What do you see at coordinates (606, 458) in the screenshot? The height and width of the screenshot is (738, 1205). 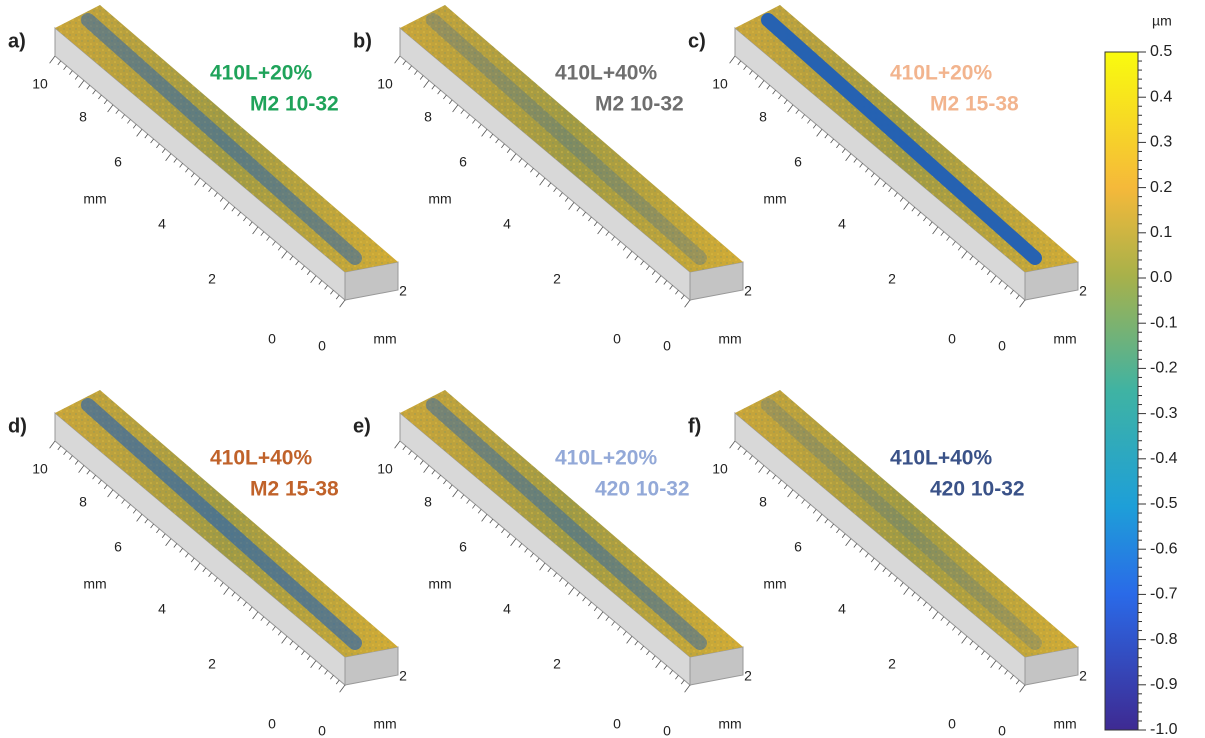 I see `panel-title: 410L+20%` at bounding box center [606, 458].